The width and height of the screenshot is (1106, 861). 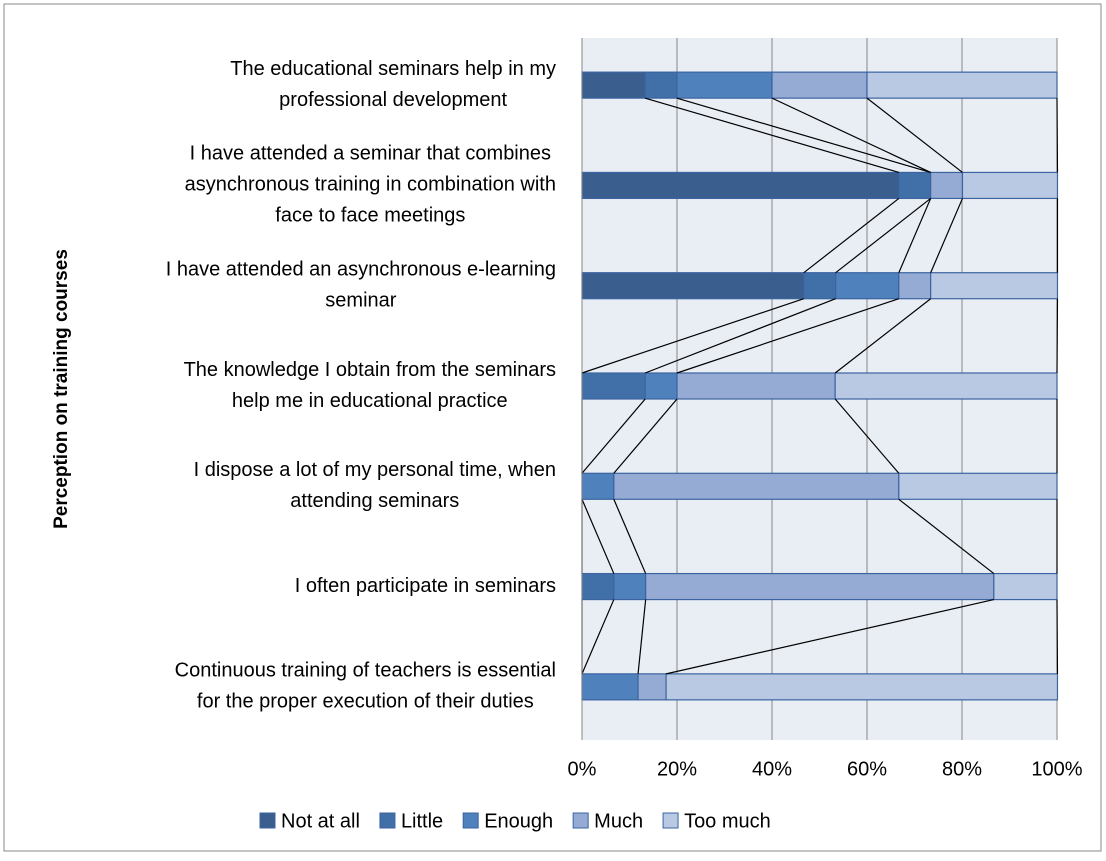 What do you see at coordinates (365, 702) in the screenshot?
I see `category-label: for the proper execution of their duties` at bounding box center [365, 702].